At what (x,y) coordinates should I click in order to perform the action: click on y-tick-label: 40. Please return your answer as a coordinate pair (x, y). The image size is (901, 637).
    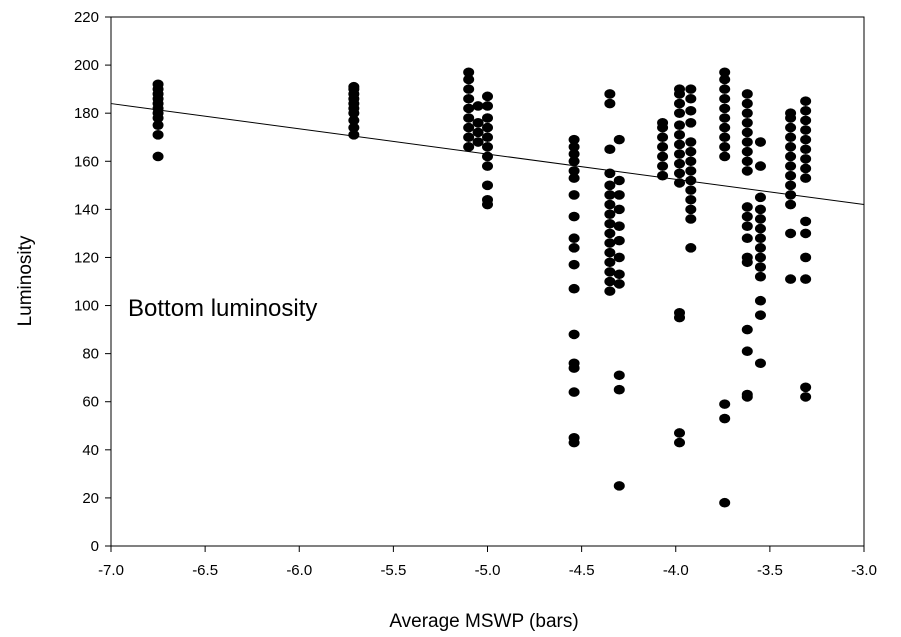
    Looking at the image, I should click on (90, 450).